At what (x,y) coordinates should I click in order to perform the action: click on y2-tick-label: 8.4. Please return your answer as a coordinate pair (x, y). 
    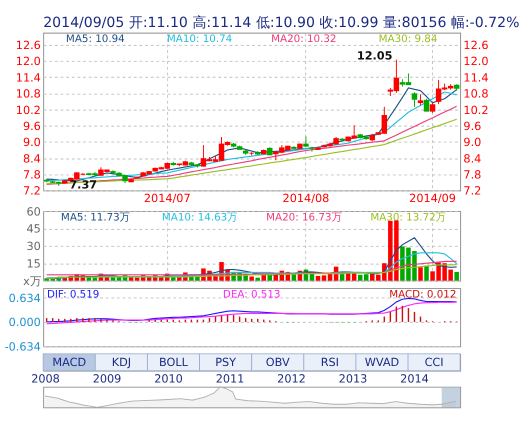
    Looking at the image, I should click on (472, 159).